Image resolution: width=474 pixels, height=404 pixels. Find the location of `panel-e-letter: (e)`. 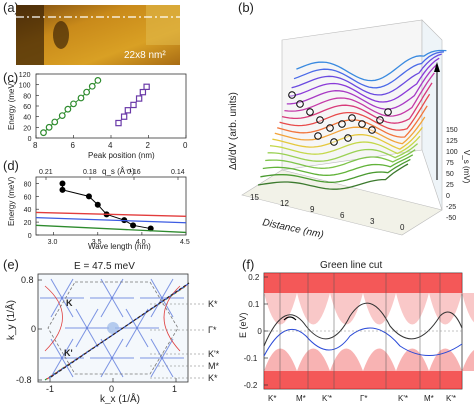

panel-e-letter: (e) is located at coordinates (11, 264).